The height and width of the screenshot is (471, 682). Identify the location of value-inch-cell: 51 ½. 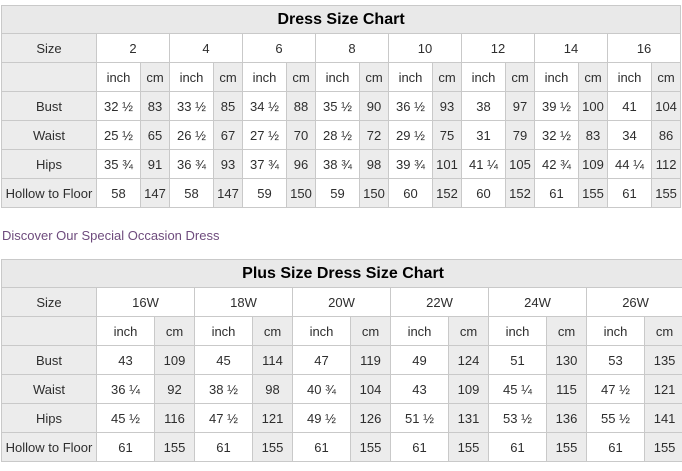
(419, 418).